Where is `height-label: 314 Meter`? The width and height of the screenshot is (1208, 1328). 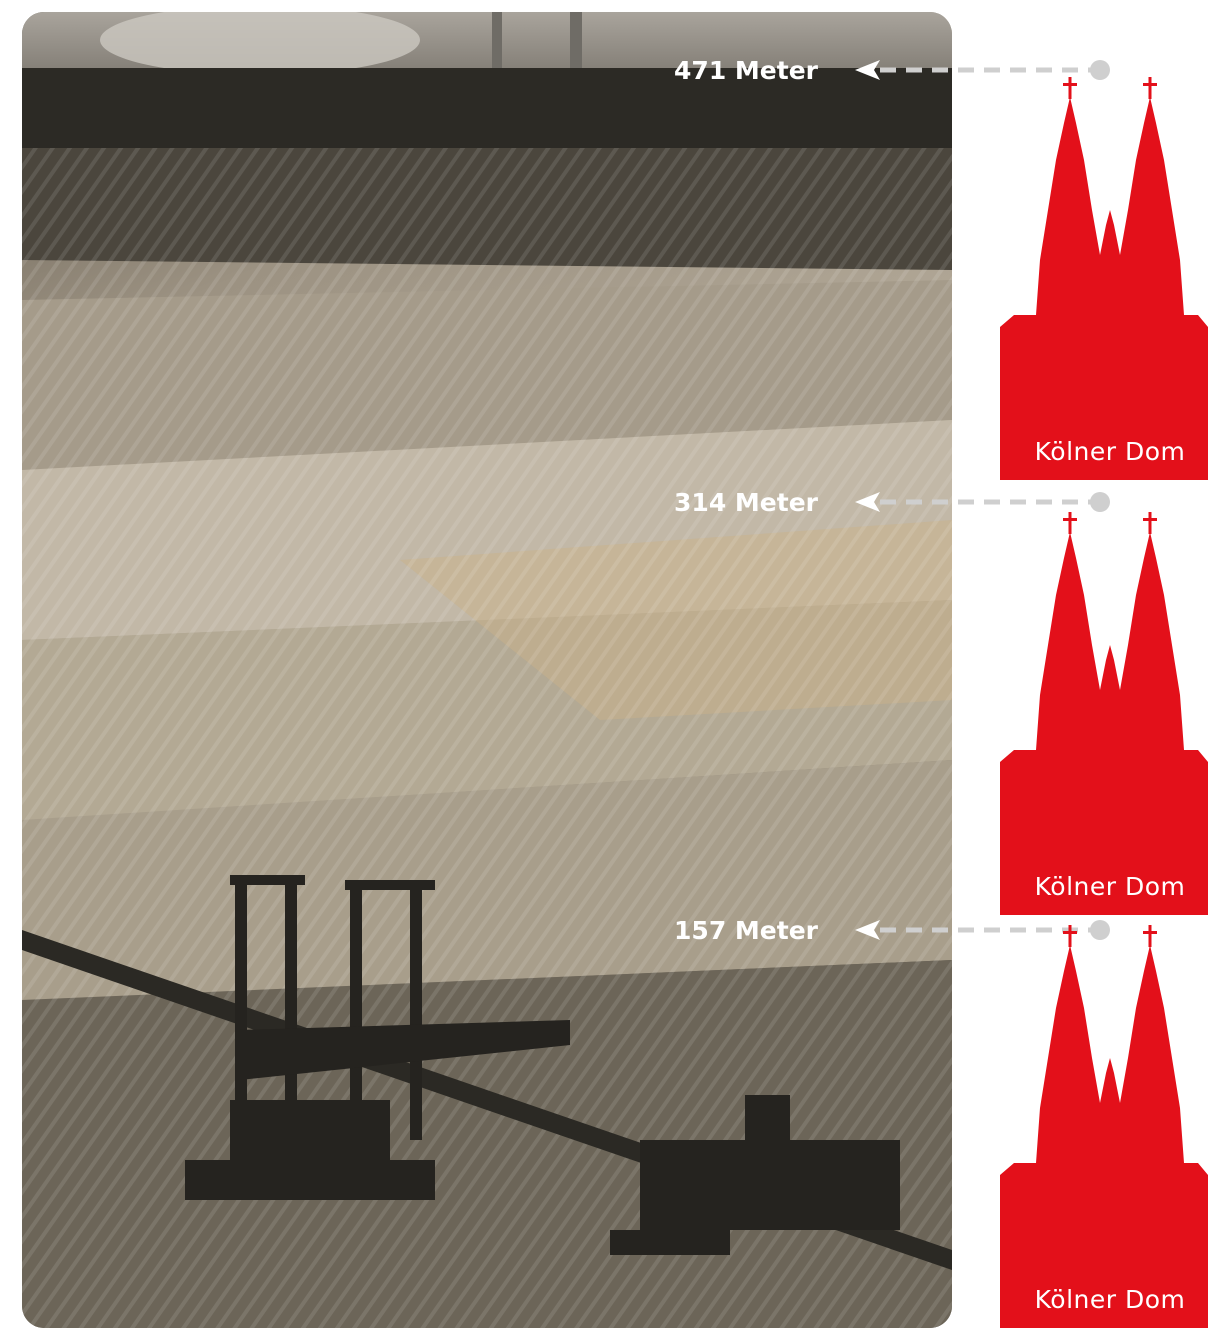 height-label: 314 Meter is located at coordinates (746, 502).